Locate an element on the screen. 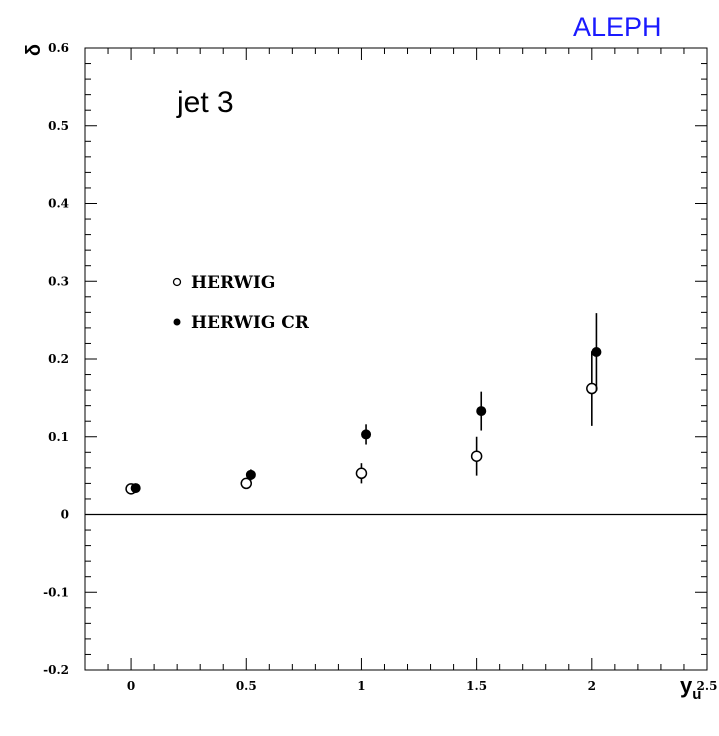 The width and height of the screenshot is (719, 736). x-axis-title-main: y is located at coordinates (686, 685).